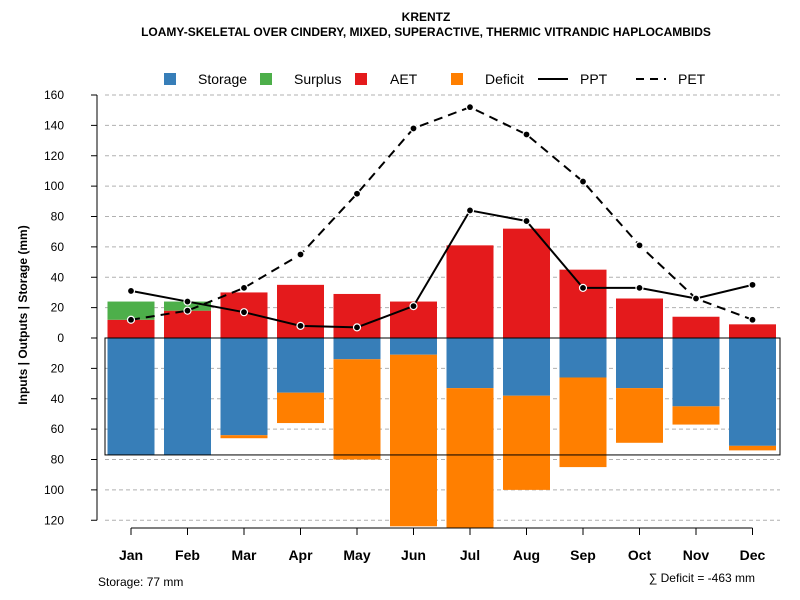 This screenshot has height=600, width=800. What do you see at coordinates (356, 555) in the screenshot?
I see `x-tick-label-may: May` at bounding box center [356, 555].